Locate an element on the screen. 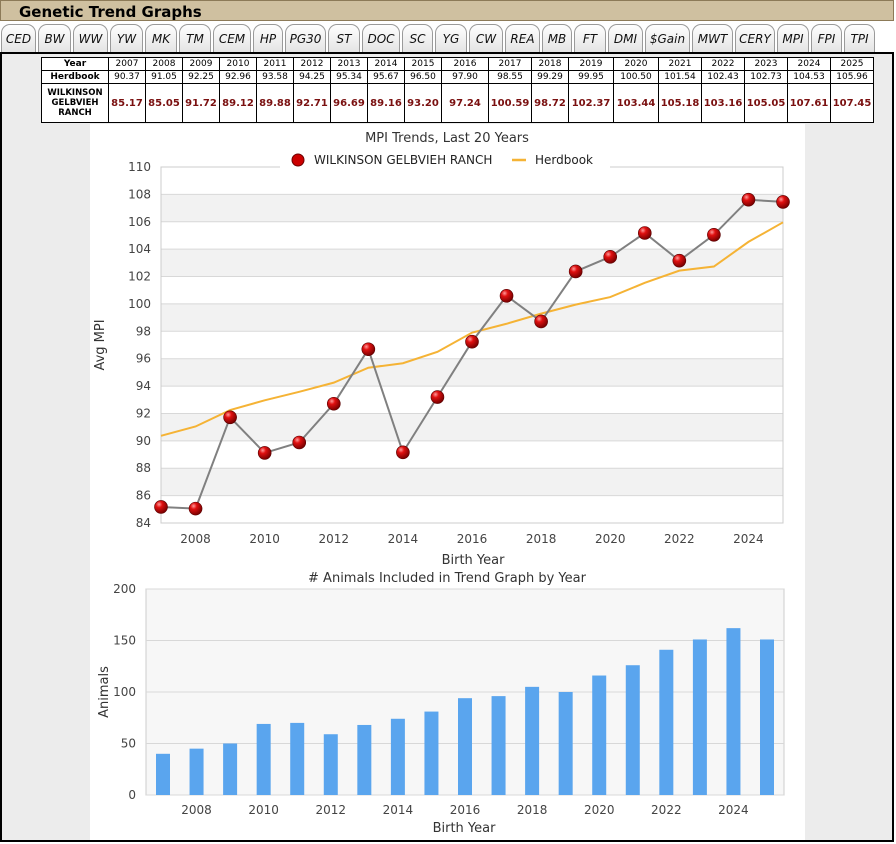  tab-st: ST is located at coordinates (344, 38).